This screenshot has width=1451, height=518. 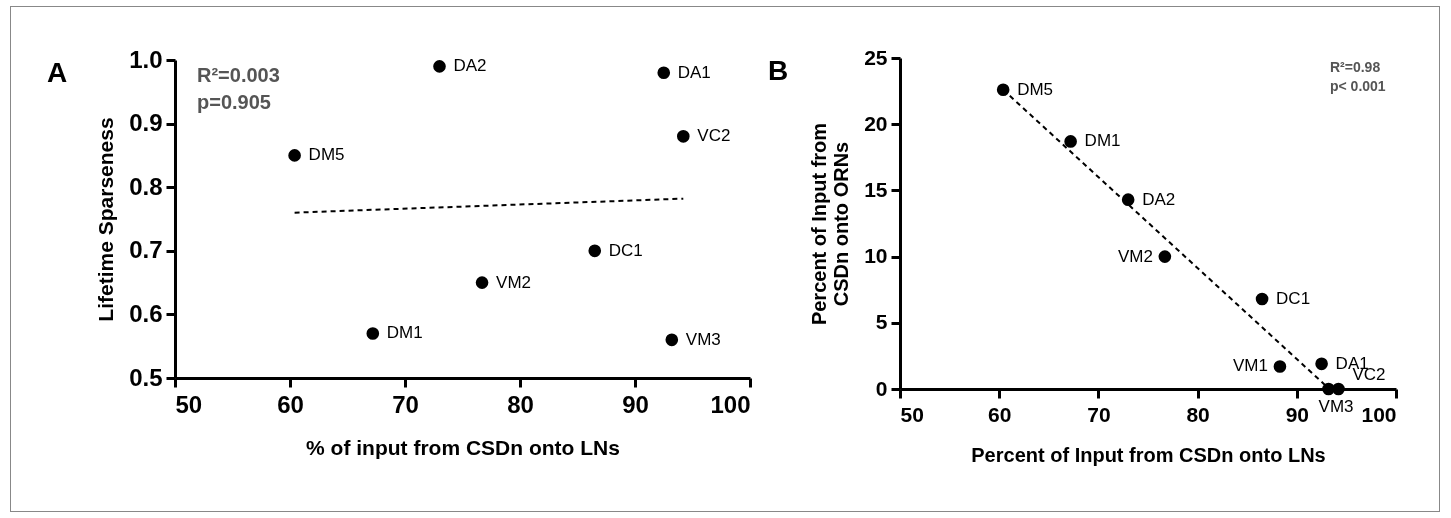 I want to click on y-tick-label: 0, so click(x=881, y=388).